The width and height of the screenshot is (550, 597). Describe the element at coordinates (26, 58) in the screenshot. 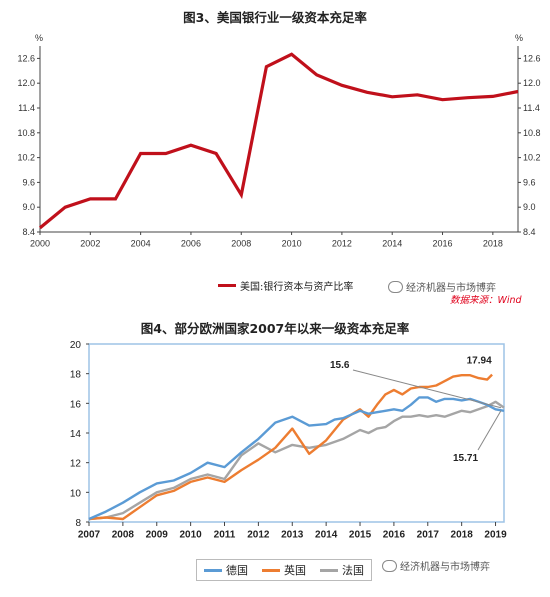

I see `chart1-ytick-label-left: 12.6` at that location.